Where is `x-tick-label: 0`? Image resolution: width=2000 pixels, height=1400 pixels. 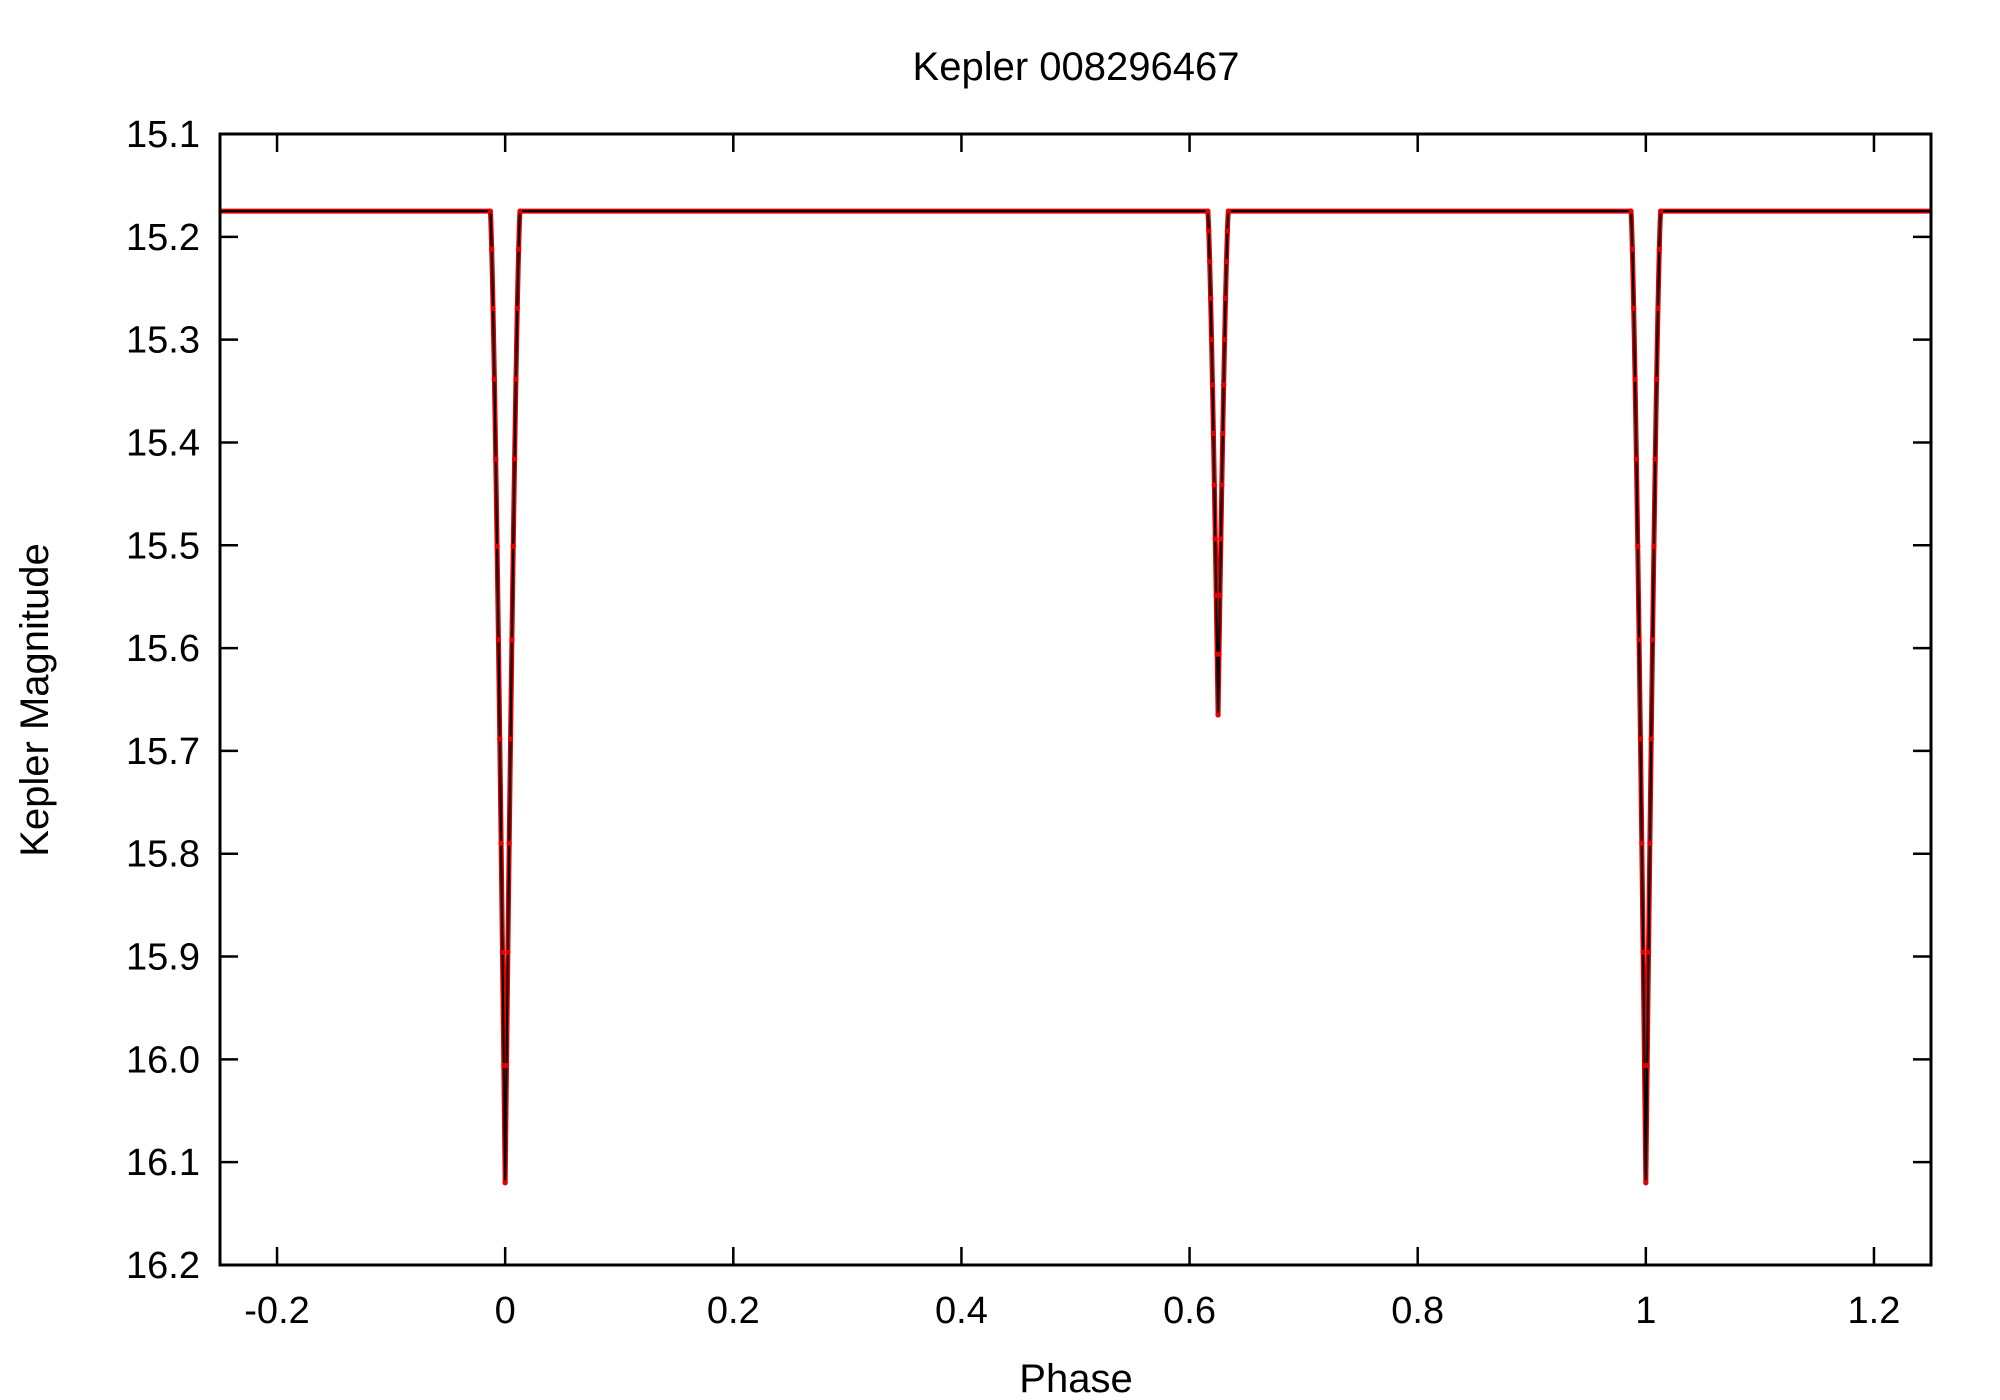
x-tick-label: 0 is located at coordinates (505, 1311).